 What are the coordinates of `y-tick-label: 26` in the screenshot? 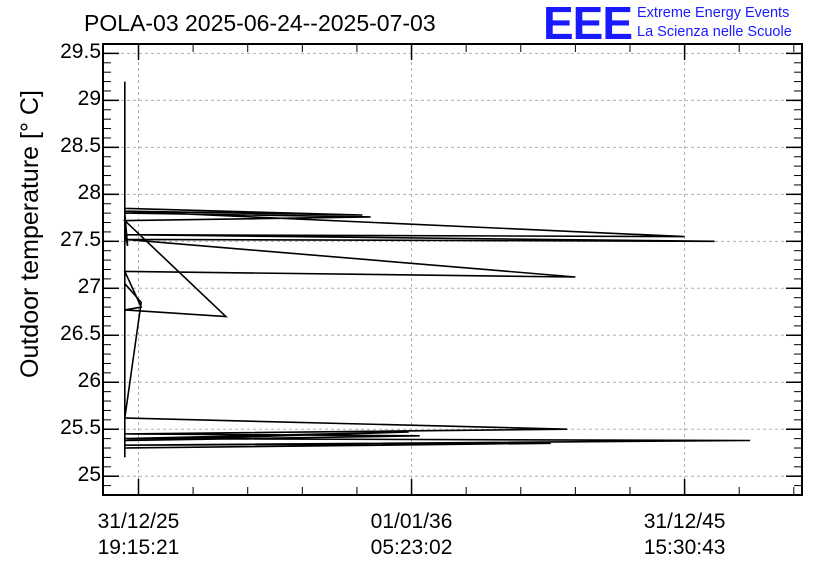 It's located at (89, 381).